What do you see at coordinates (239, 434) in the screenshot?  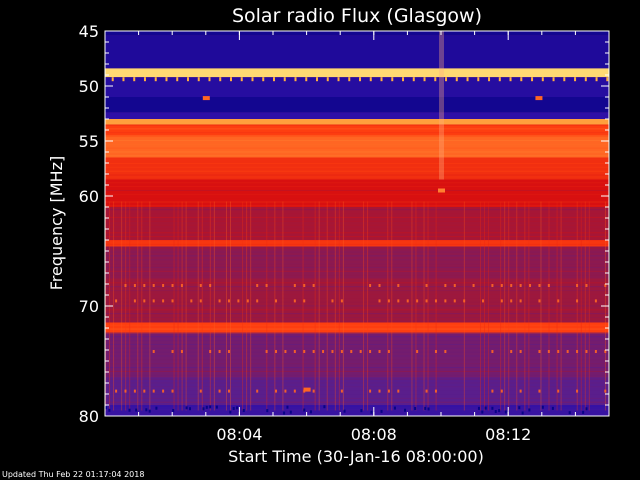 I see `x-tick-label: 08:04` at bounding box center [239, 434].